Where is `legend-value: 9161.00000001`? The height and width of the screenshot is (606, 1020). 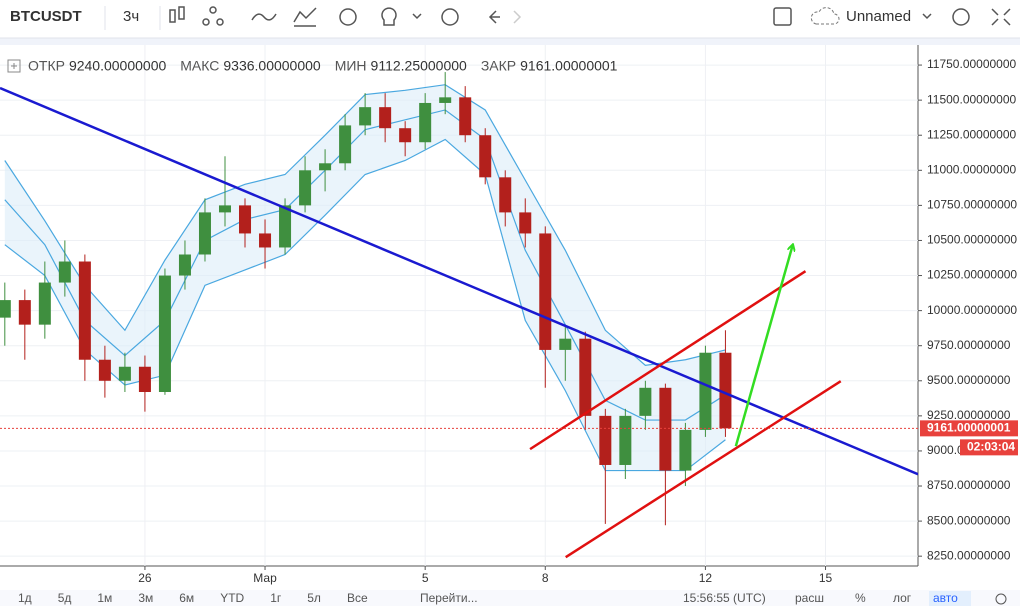
legend-value: 9161.00000001 is located at coordinates (569, 66).